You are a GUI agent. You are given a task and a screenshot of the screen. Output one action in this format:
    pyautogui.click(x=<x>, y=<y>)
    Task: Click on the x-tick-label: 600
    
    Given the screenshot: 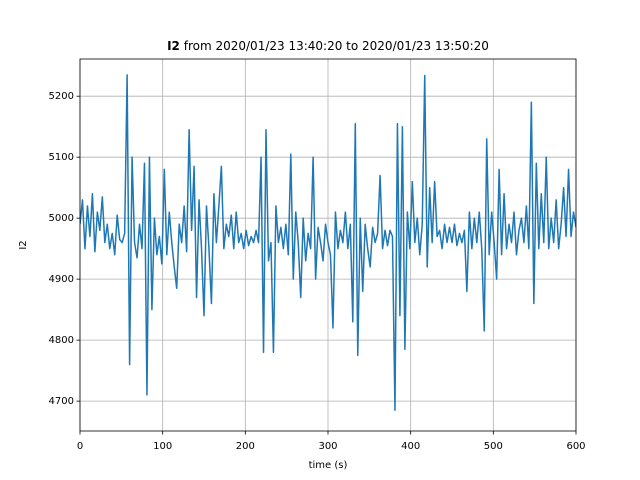 What is the action you would take?
    pyautogui.click(x=575, y=446)
    